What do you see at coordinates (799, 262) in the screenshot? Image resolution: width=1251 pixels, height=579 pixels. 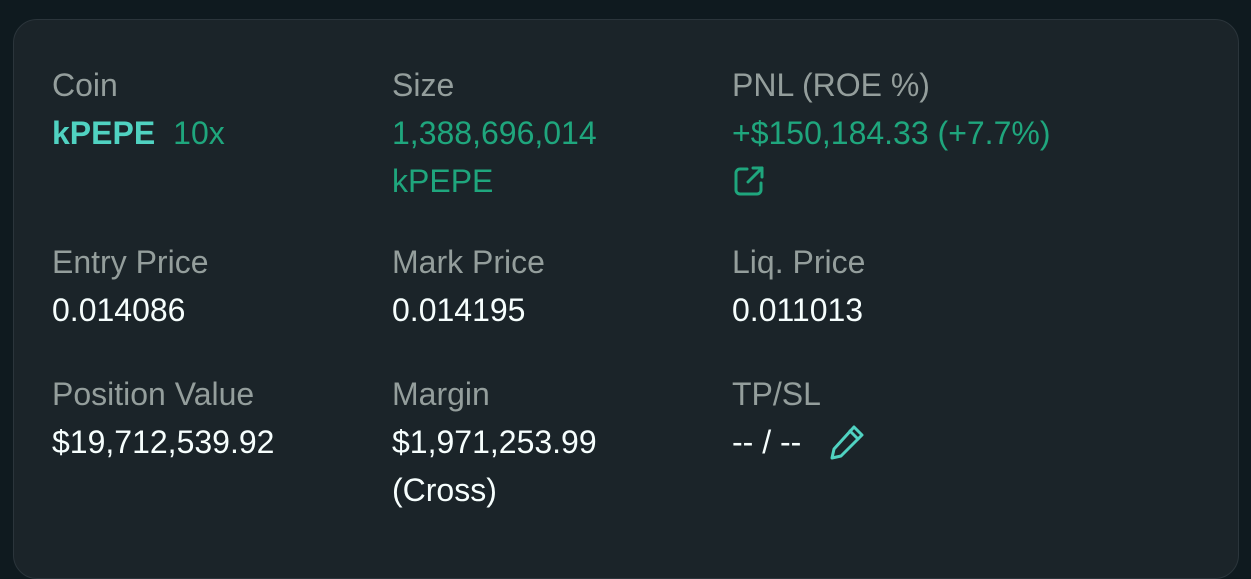 I see `liq-price-label: Liq. Price` at bounding box center [799, 262].